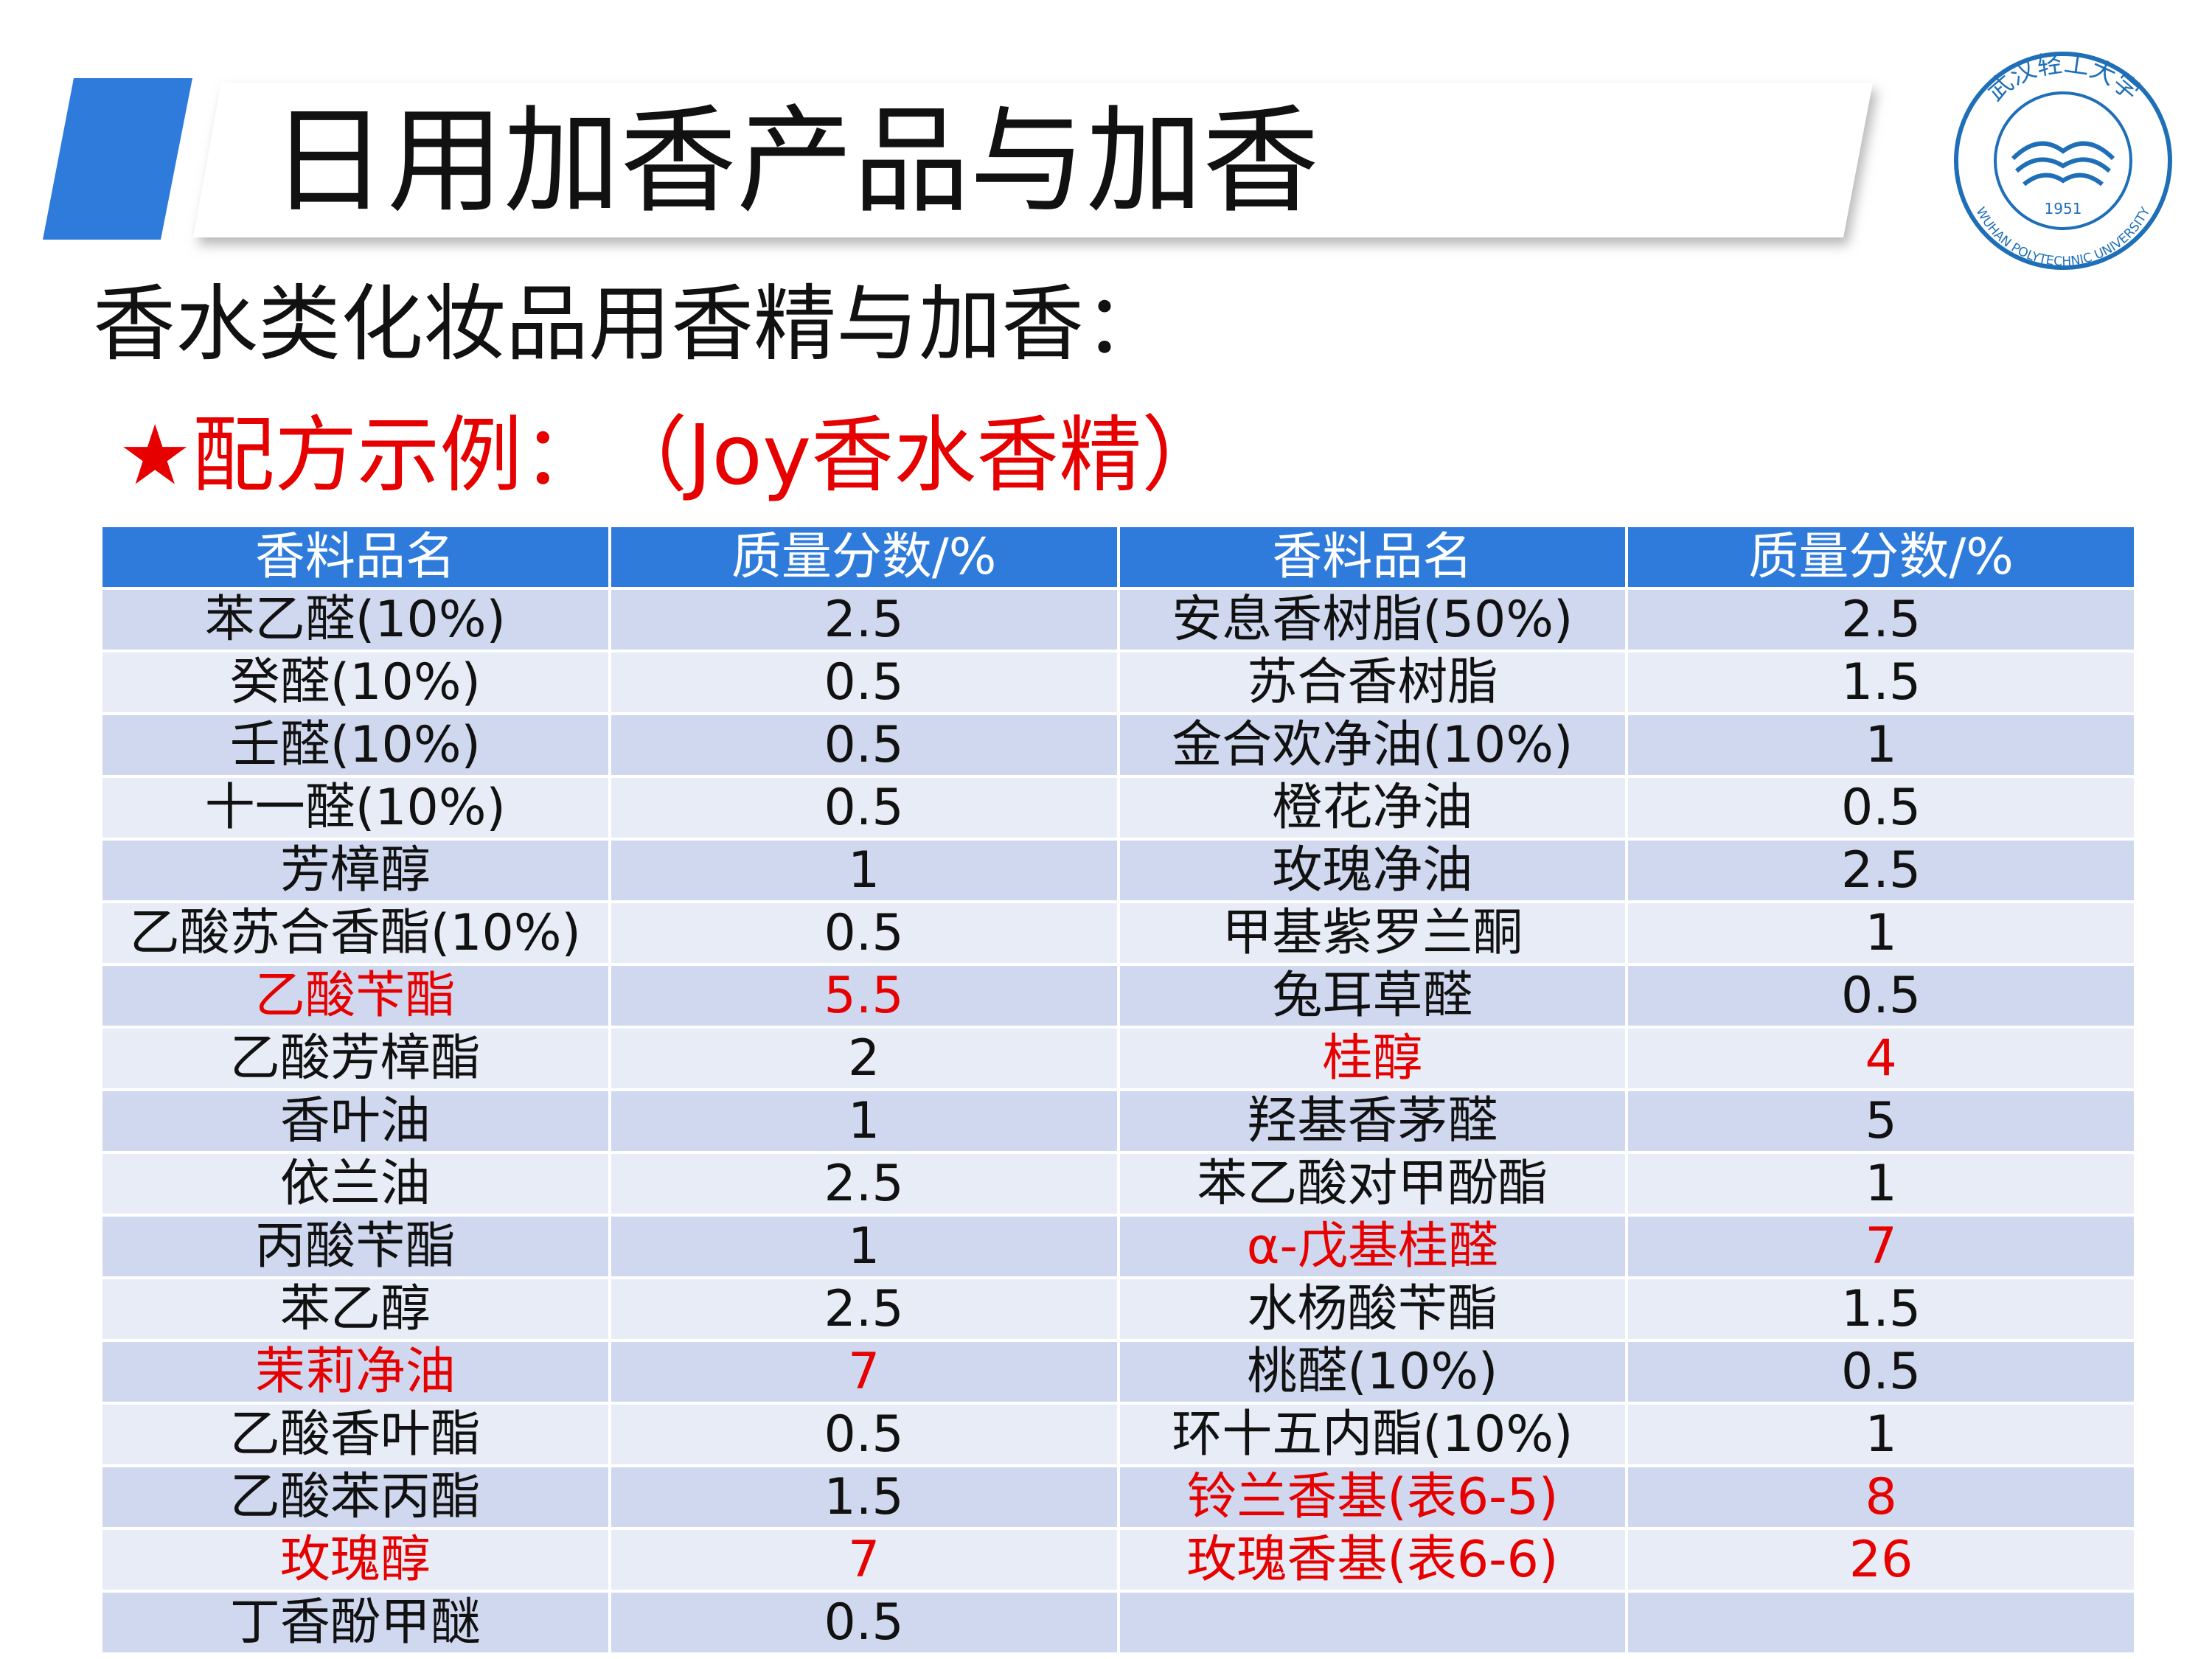 The height and width of the screenshot is (1659, 2212). I want to click on table-row: 玫瑰醇 7 玫瑰香基(表6-6) 26, so click(1118, 1560).